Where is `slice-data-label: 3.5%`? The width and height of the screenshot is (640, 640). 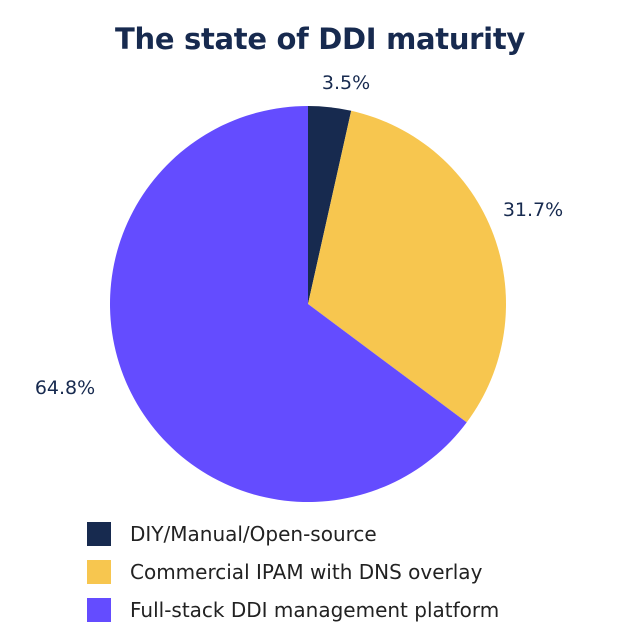 slice-data-label: 3.5% is located at coordinates (346, 83).